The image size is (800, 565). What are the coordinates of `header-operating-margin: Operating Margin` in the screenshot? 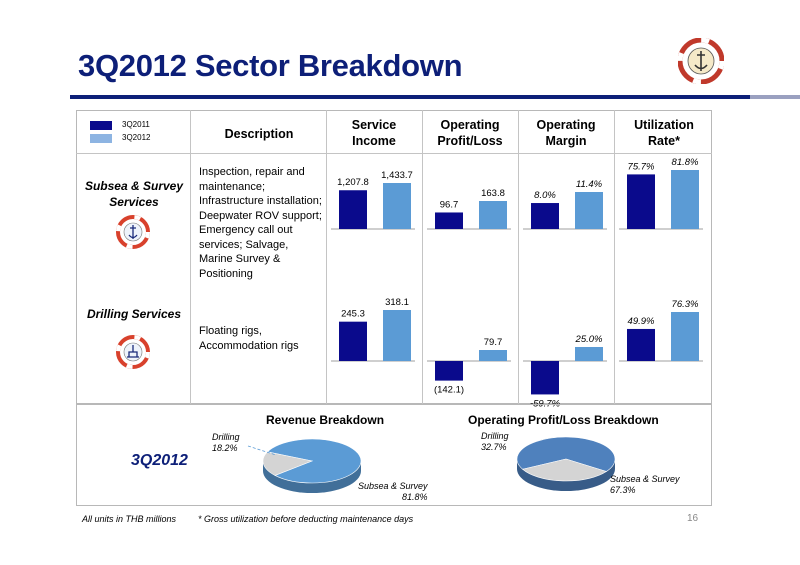 It's located at (566, 133).